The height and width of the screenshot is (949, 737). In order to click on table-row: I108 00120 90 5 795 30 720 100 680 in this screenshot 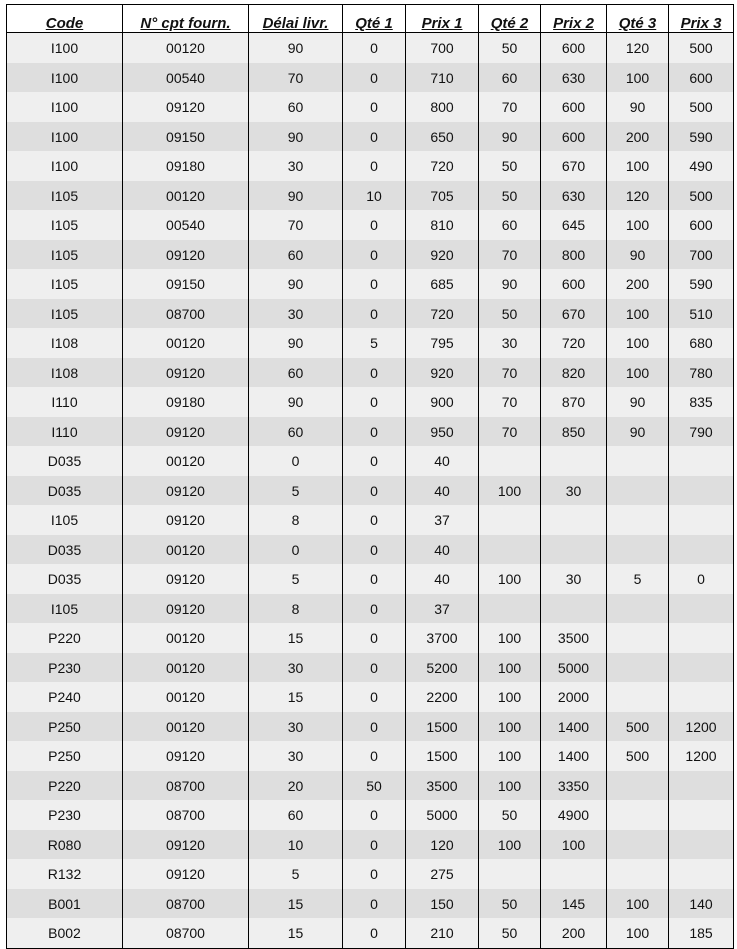, I will do `click(370, 343)`.